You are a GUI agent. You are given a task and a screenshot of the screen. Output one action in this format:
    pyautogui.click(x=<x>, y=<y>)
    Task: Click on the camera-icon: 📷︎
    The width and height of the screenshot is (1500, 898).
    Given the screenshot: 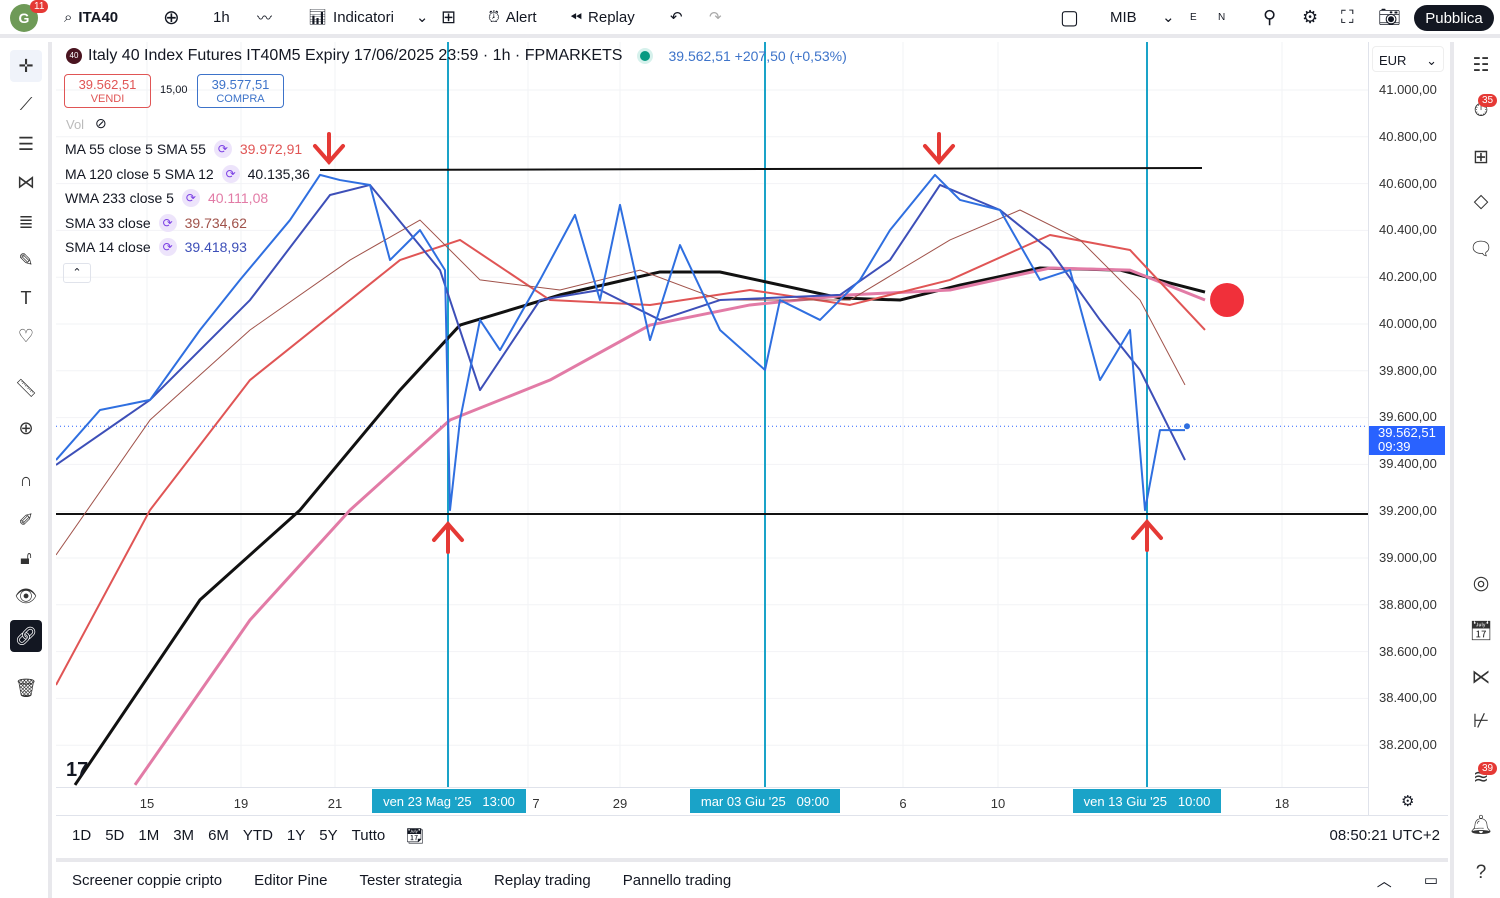 What is the action you would take?
    pyautogui.click(x=1389, y=16)
    